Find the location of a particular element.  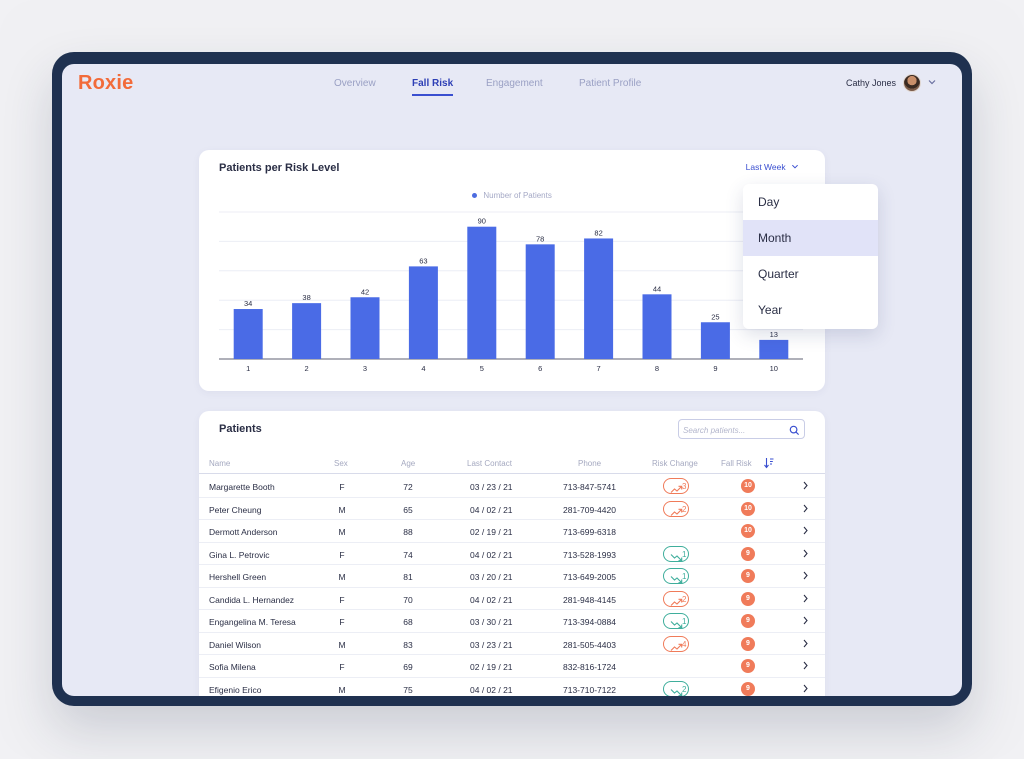

patient-last-contact: 03 / 30 / 21 is located at coordinates (491, 622).